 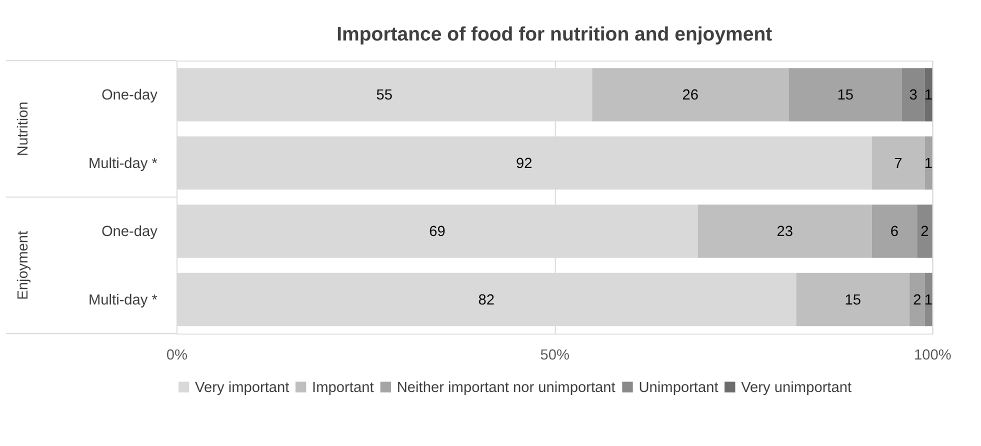 I want to click on data-label: 69, so click(x=437, y=232).